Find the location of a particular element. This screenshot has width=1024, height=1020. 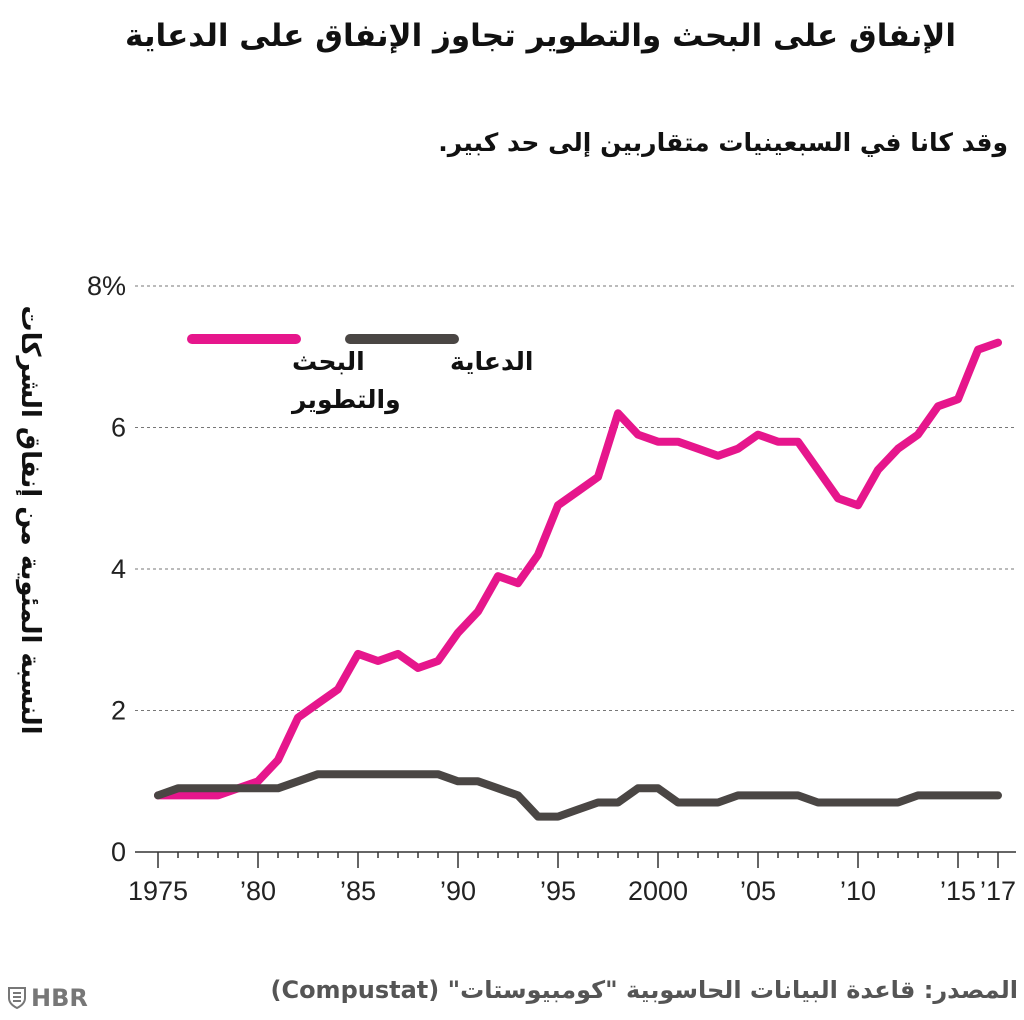

x-tick-label-2015: ’15 is located at coordinates (958, 891).